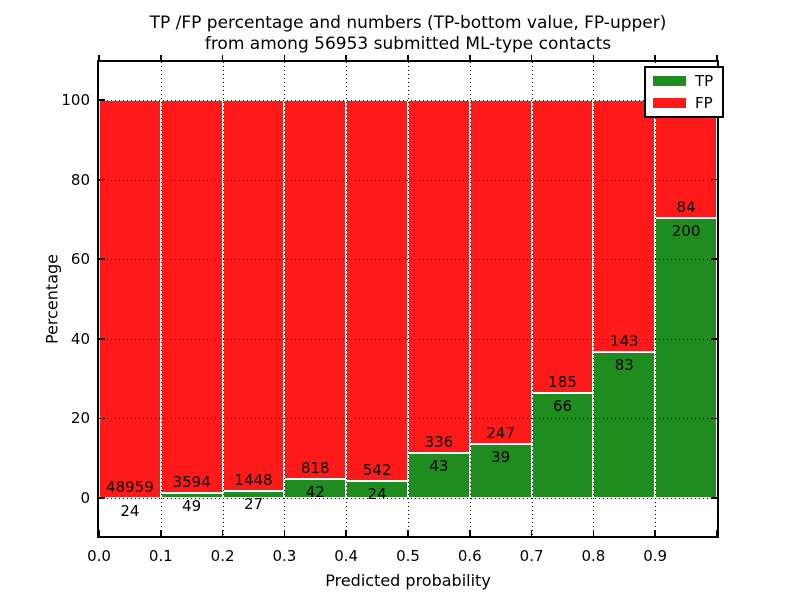 The height and width of the screenshot is (600, 800). Describe the element at coordinates (75, 100) in the screenshot. I see `y-tick-label: 100` at that location.